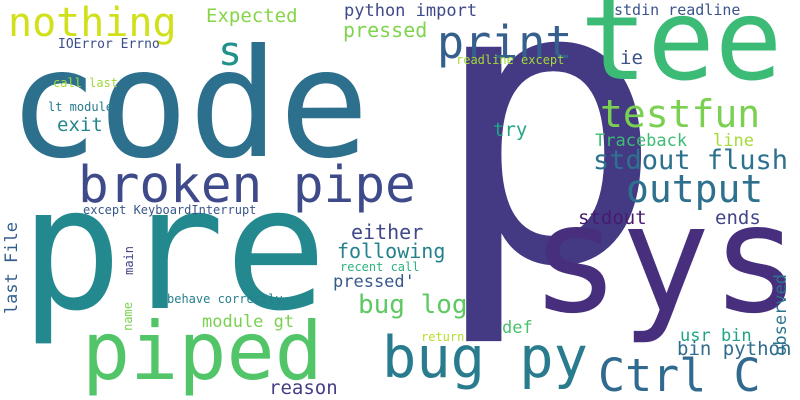 This screenshot has height=400, width=800. Describe the element at coordinates (781, 315) in the screenshot. I see `word-bin-python: observed` at that location.